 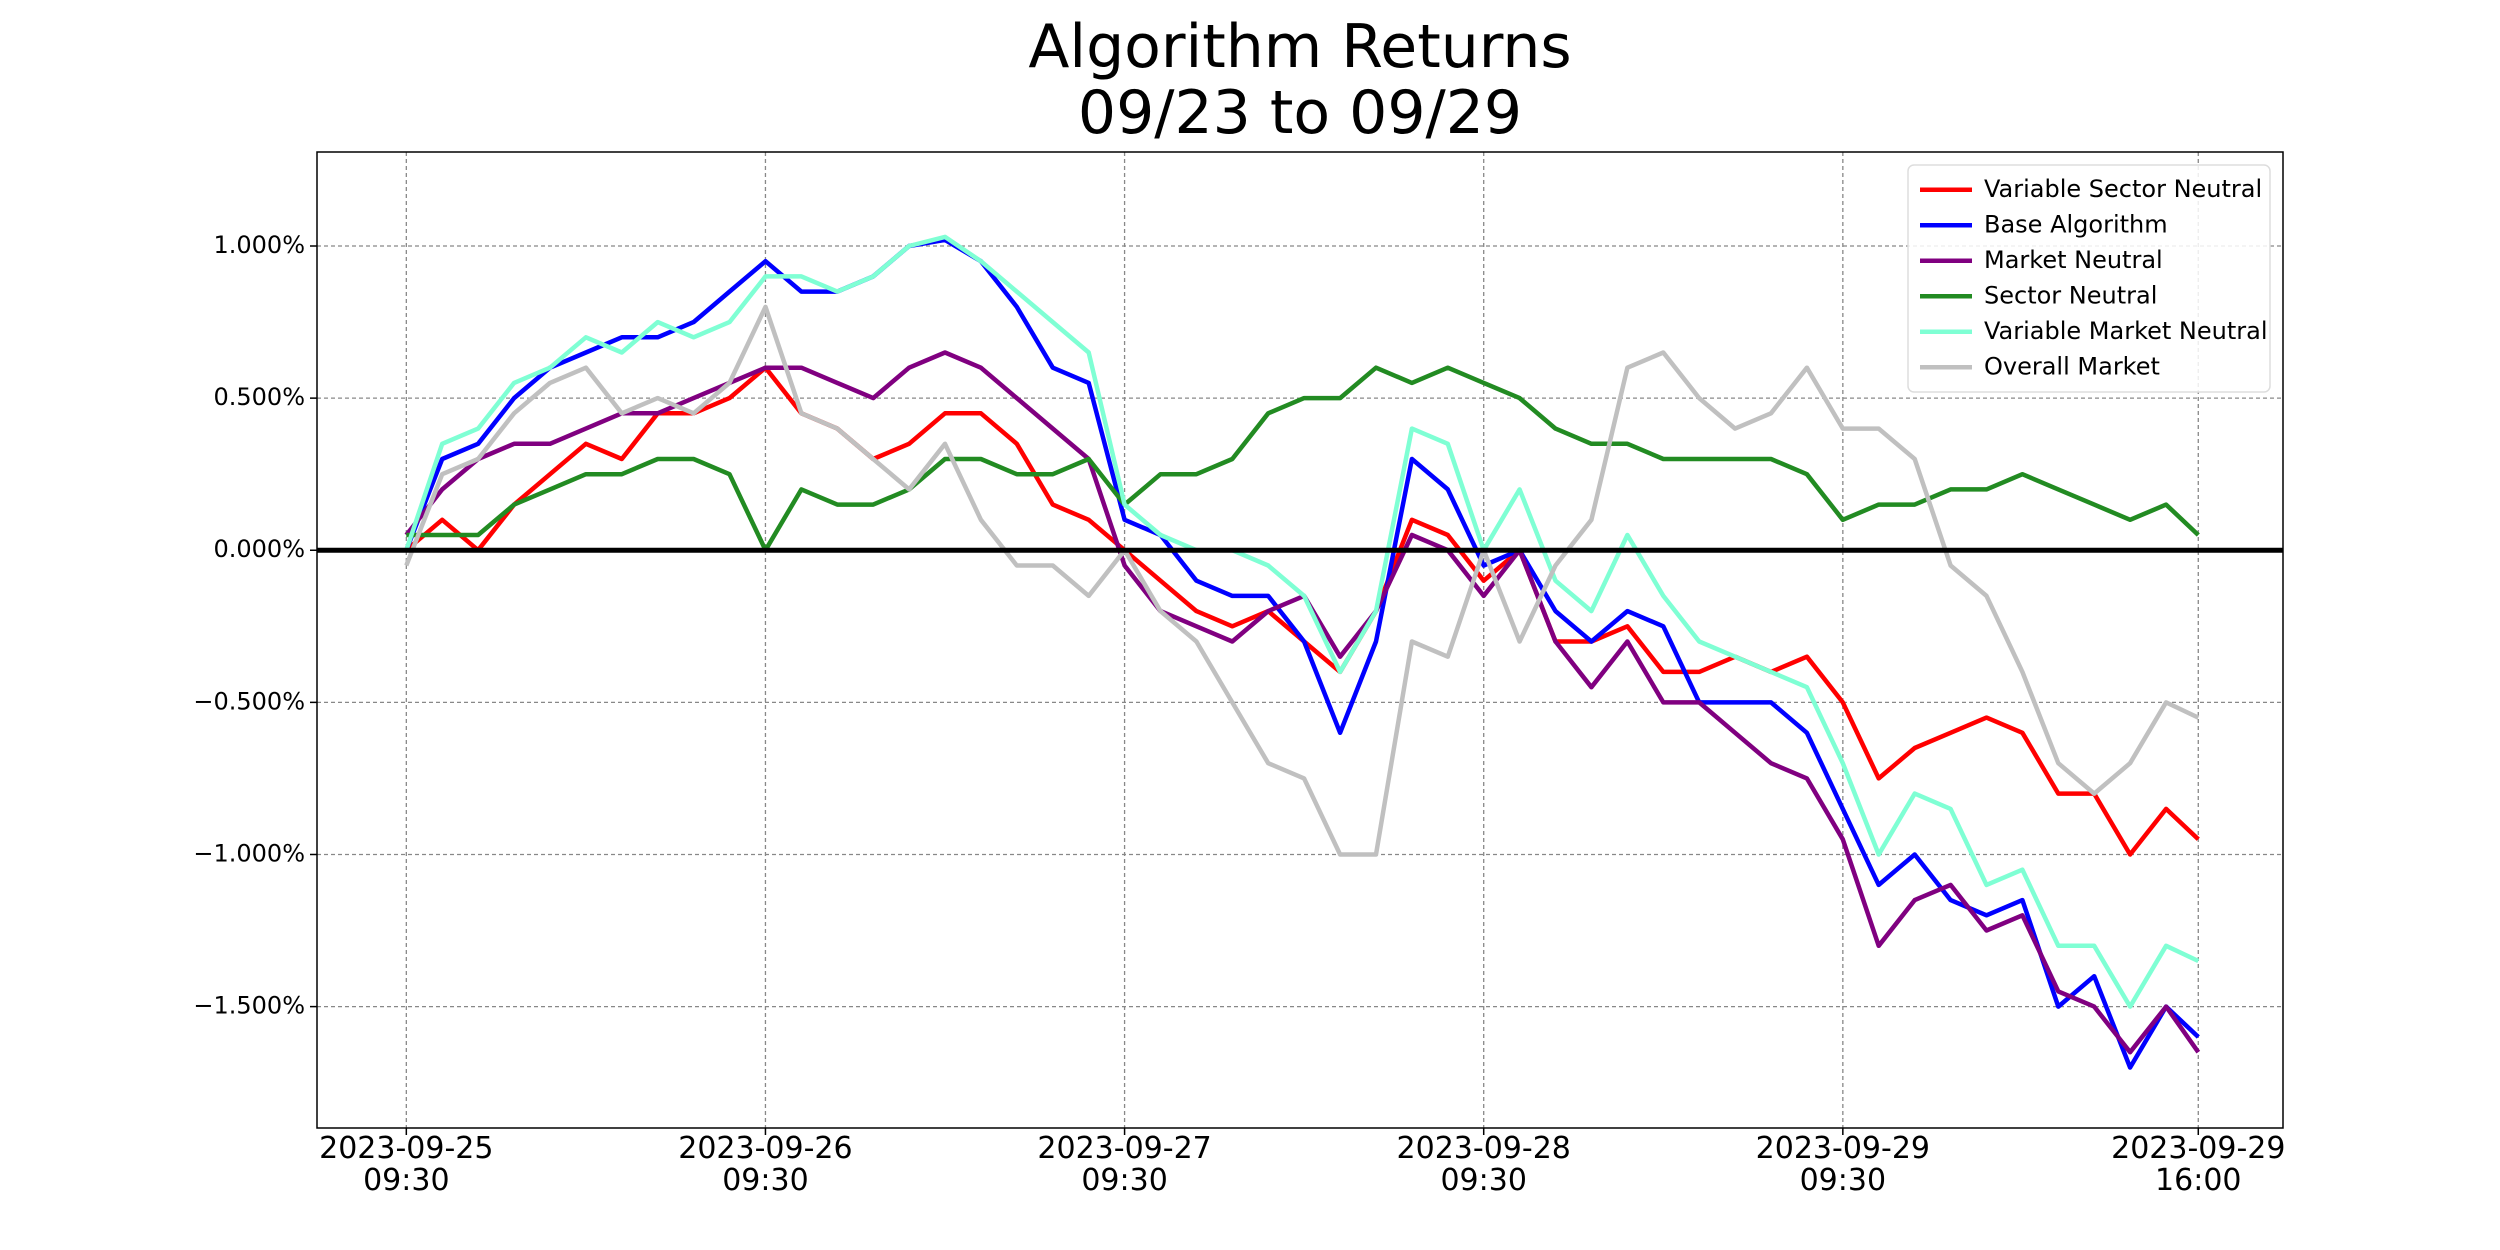 I want to click on y-tick-label: −0.500%, so click(x=249, y=701).